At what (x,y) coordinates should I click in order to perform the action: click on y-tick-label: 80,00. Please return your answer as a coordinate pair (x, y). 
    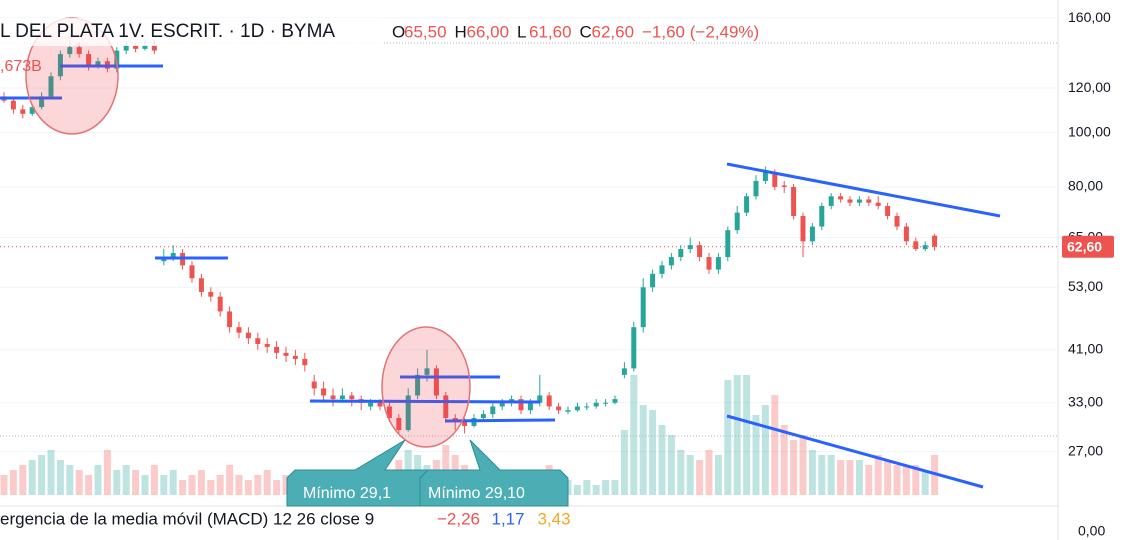
    Looking at the image, I should click on (1085, 186).